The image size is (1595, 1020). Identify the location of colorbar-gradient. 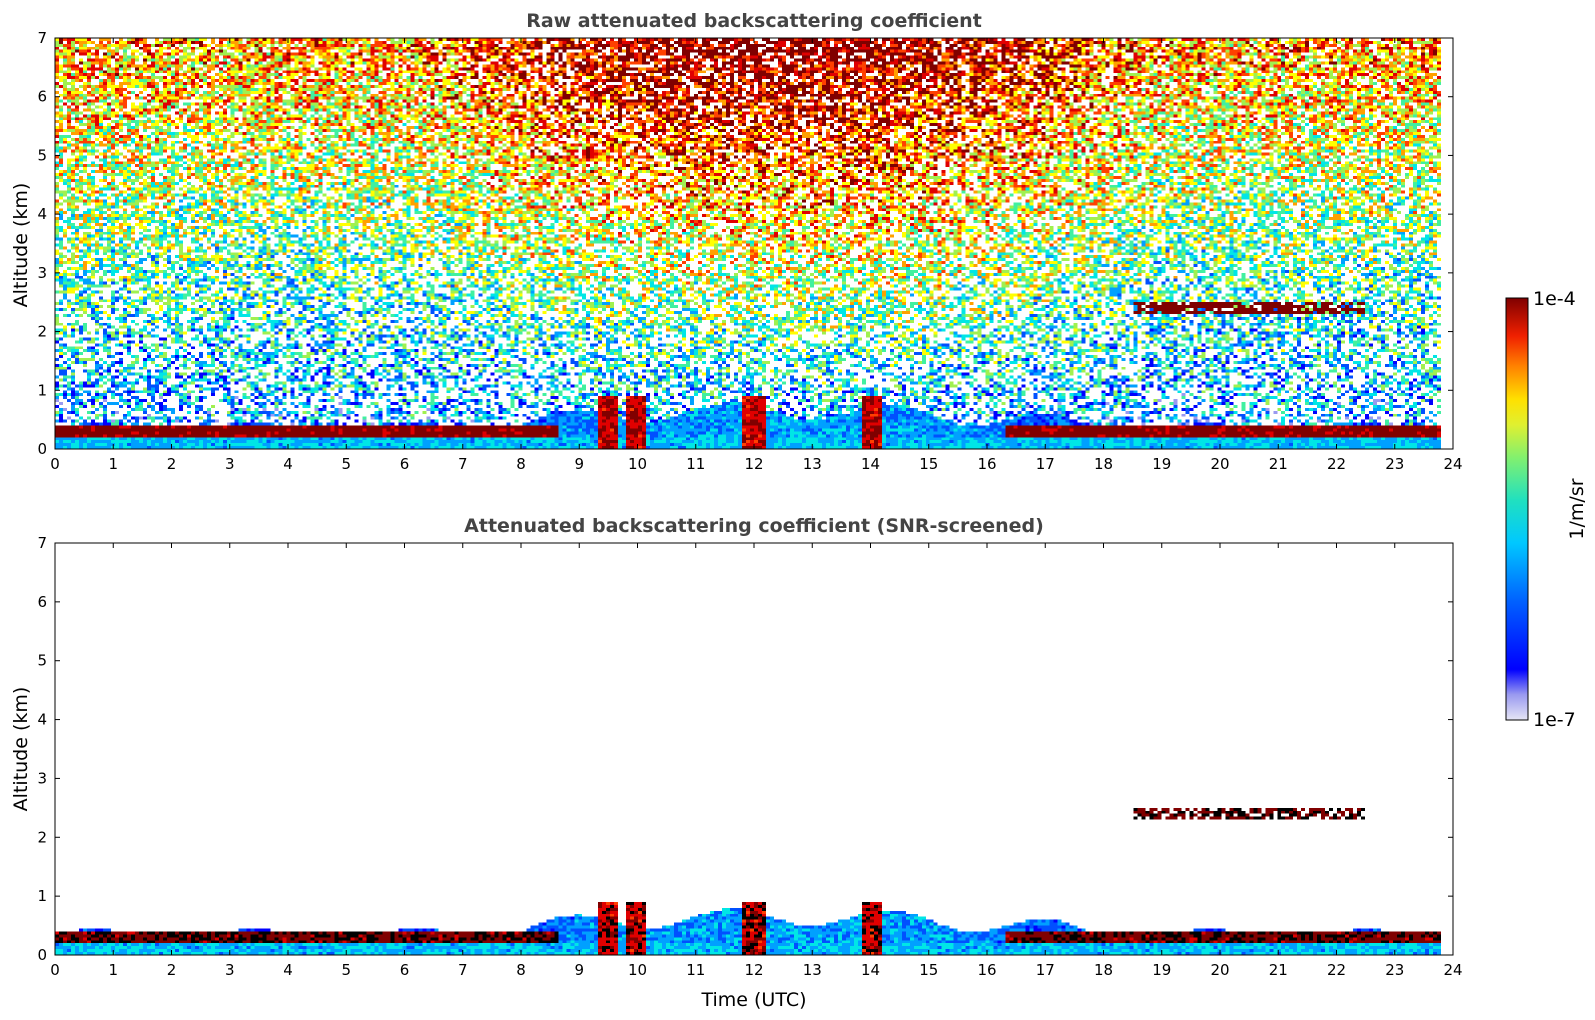
(1517, 509).